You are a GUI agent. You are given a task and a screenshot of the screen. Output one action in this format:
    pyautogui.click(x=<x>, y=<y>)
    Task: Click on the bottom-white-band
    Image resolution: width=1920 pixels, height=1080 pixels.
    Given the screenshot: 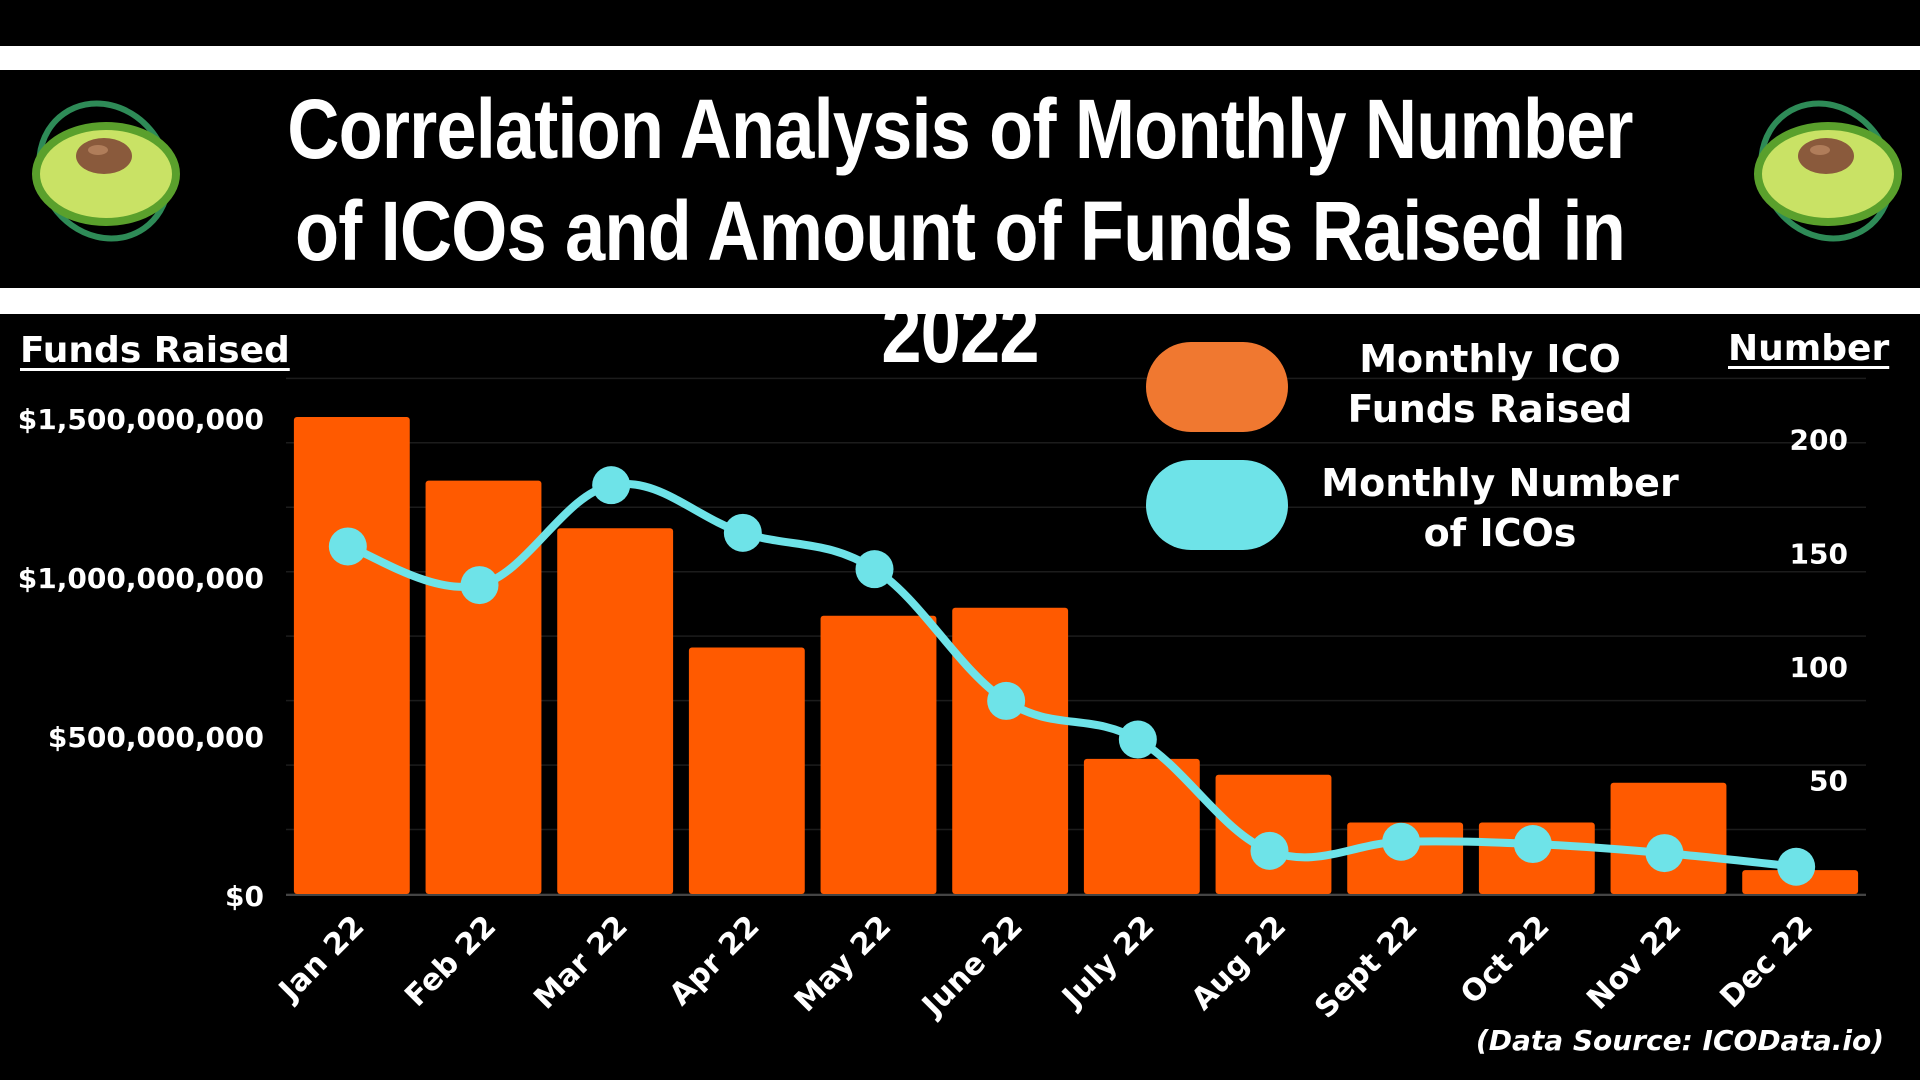 What is the action you would take?
    pyautogui.click(x=960, y=301)
    